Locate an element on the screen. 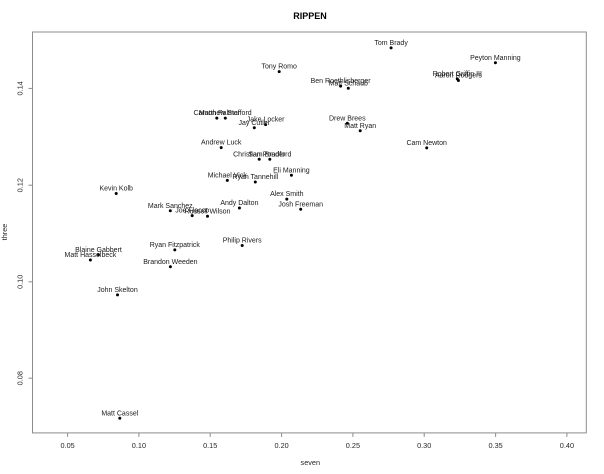  svg-text: Matt Schaub is located at coordinates (348, 83).